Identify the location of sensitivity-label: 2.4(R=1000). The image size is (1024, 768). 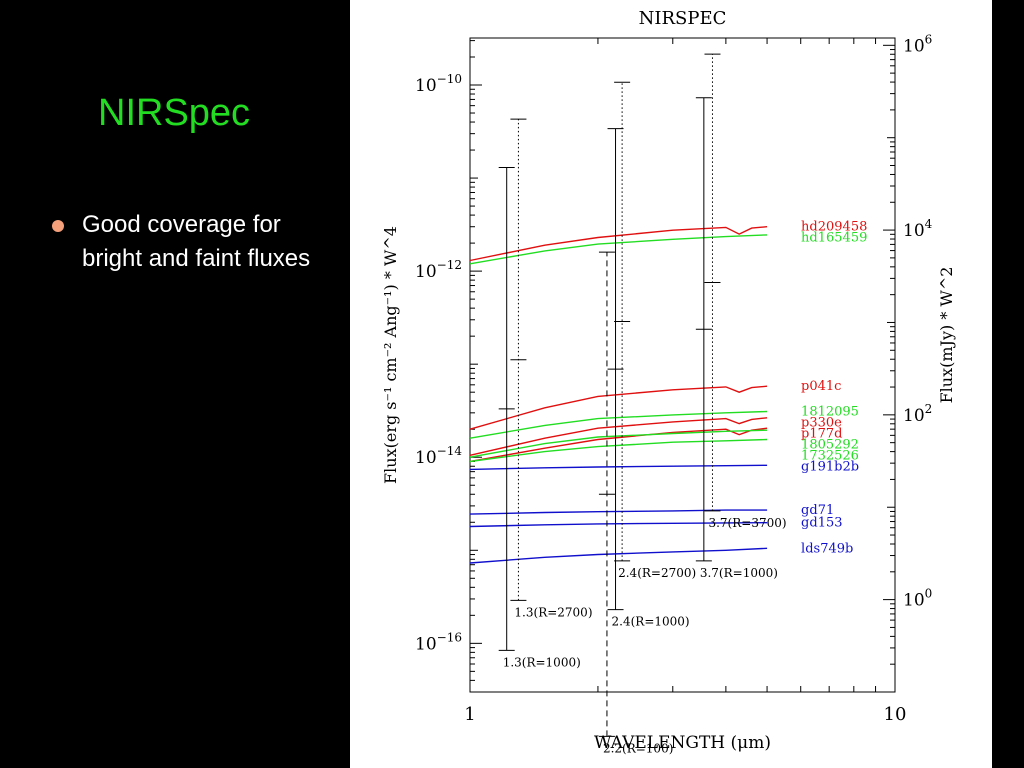
(651, 622).